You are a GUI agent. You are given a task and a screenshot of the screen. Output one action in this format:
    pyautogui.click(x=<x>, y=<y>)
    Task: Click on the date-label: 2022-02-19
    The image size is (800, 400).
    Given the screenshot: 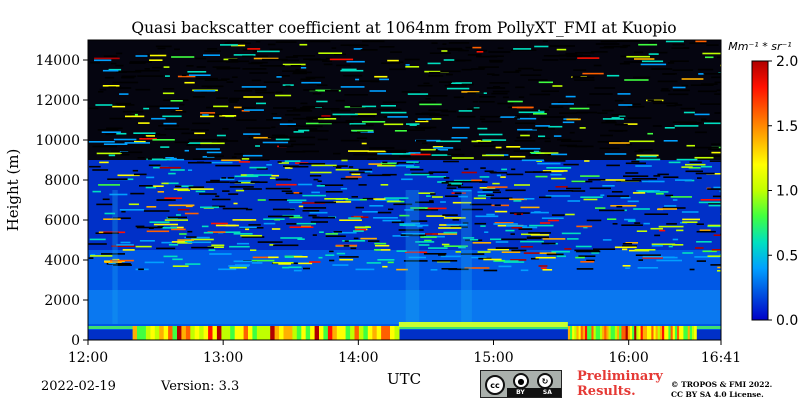 What is the action you would take?
    pyautogui.click(x=78, y=386)
    